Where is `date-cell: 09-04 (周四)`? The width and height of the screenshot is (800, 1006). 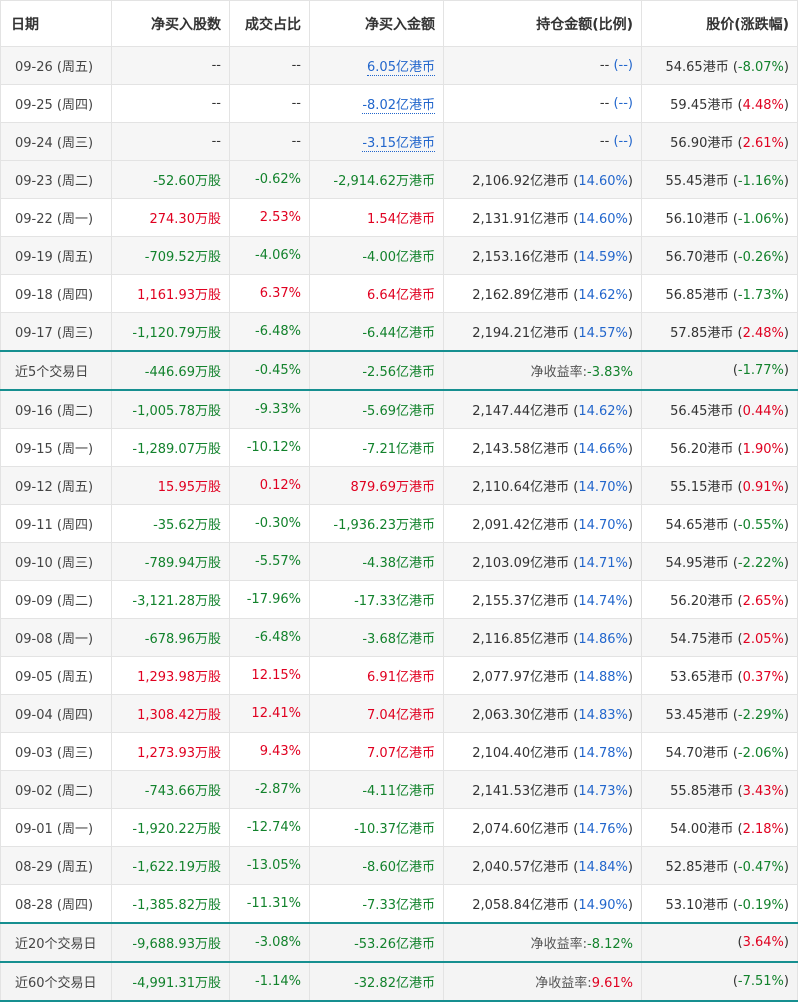 date-cell: 09-04 (周四) is located at coordinates (56, 713).